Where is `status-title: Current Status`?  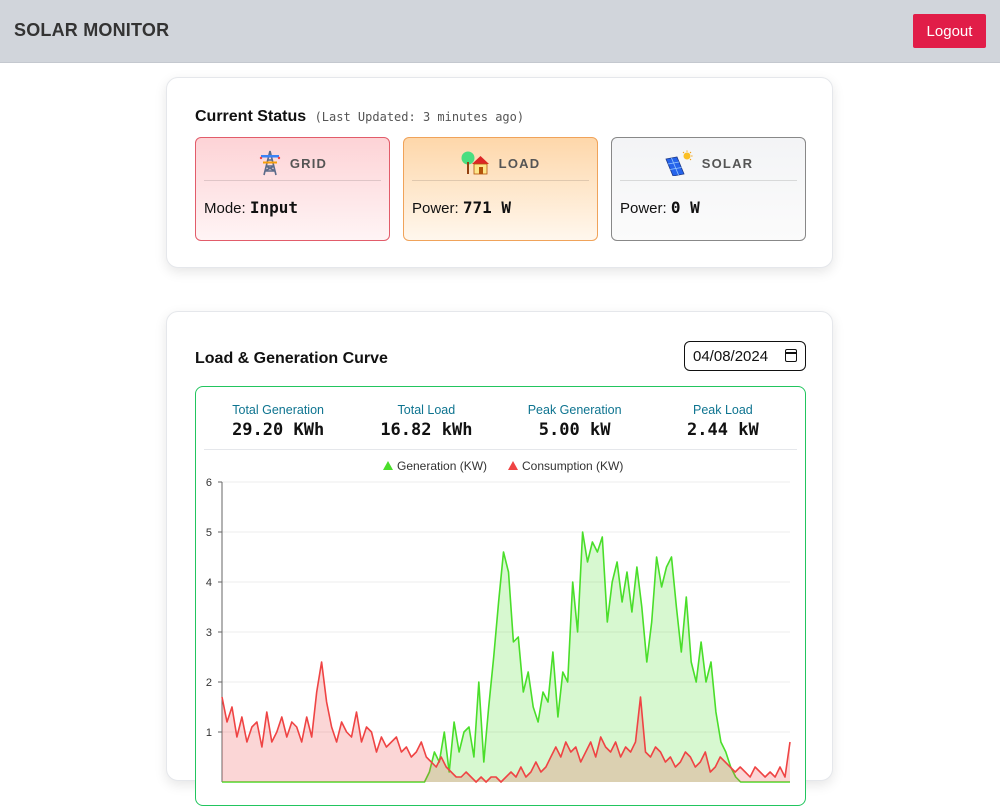 status-title: Current Status is located at coordinates (251, 116).